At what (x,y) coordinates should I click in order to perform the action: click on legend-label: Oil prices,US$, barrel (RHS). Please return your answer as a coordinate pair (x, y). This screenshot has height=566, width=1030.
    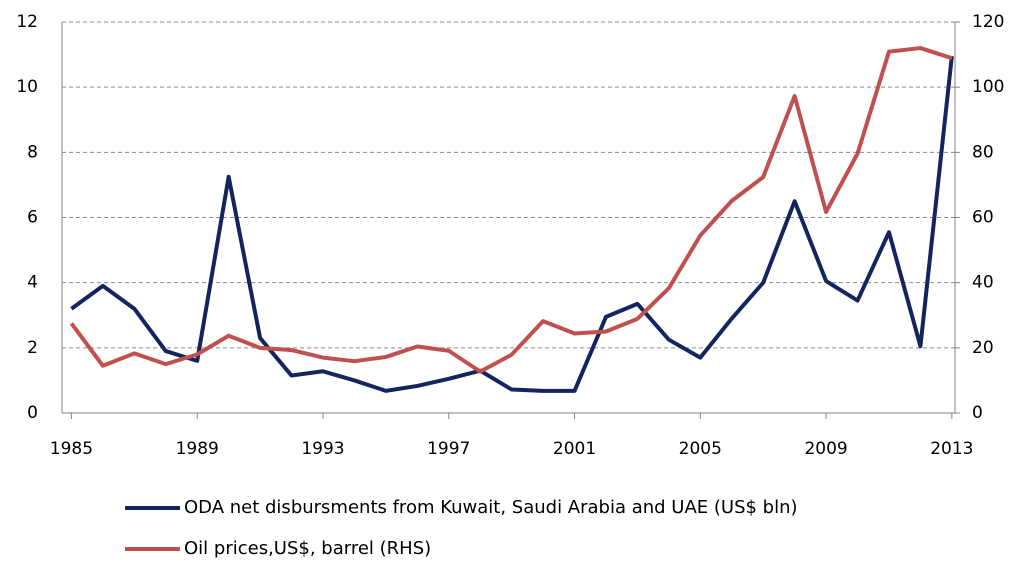
    Looking at the image, I should click on (307, 548).